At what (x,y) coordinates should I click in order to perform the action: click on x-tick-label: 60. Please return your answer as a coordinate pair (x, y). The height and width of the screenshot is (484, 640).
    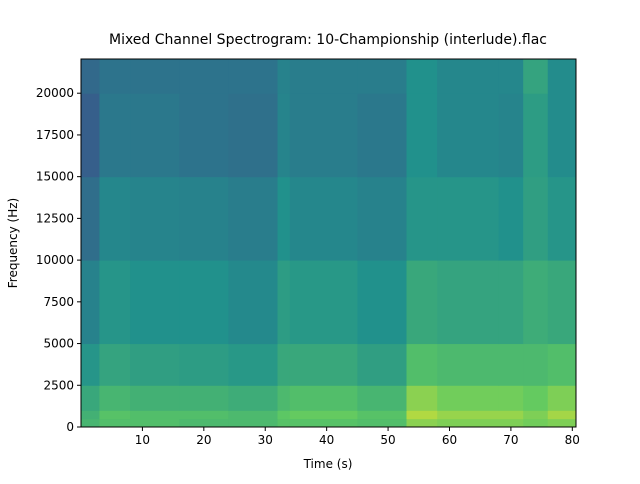
    Looking at the image, I should click on (449, 440).